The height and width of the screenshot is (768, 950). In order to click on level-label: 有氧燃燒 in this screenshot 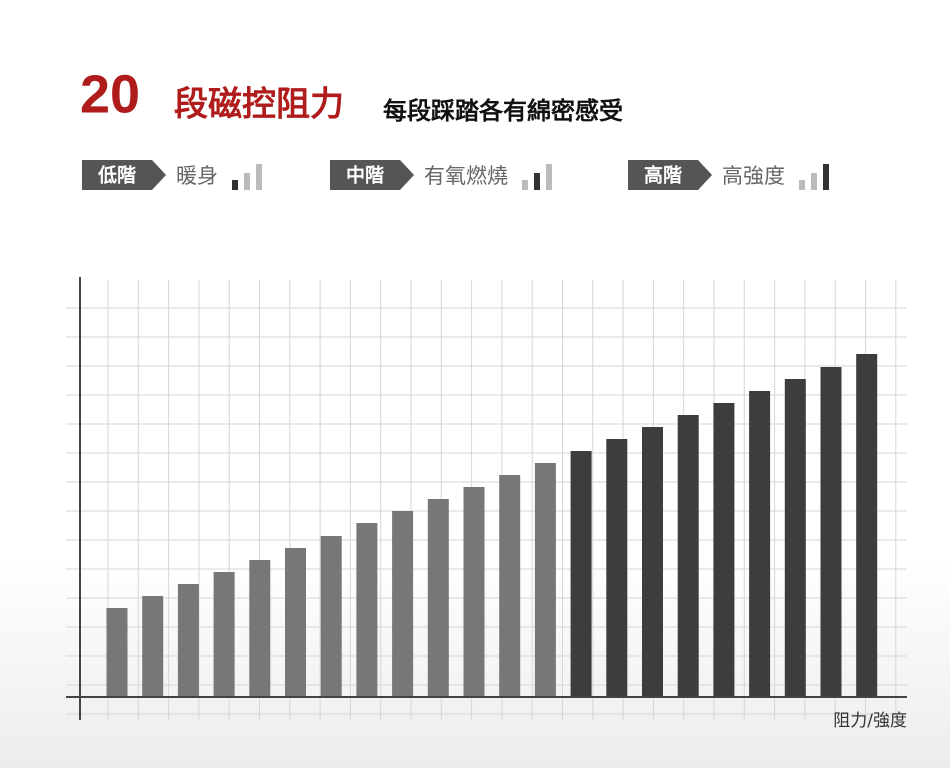, I will do `click(466, 176)`.